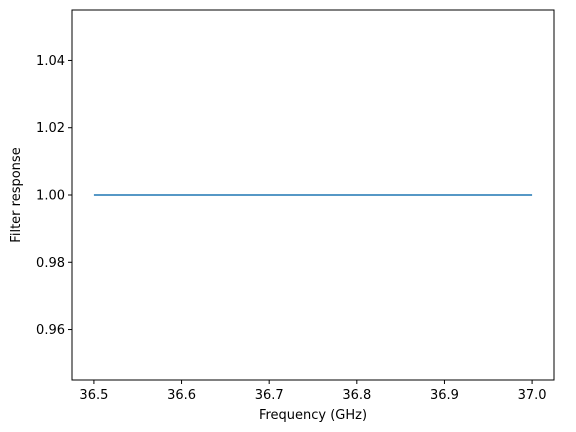 Image resolution: width=576 pixels, height=432 pixels. I want to click on x-tick-label: 36.8, so click(356, 395).